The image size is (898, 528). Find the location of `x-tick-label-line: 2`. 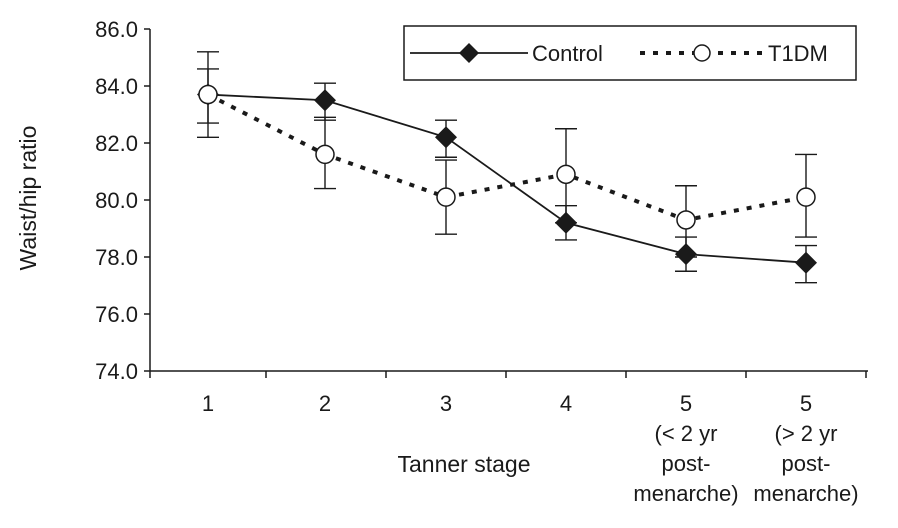

x-tick-label-line: 2 is located at coordinates (325, 403).